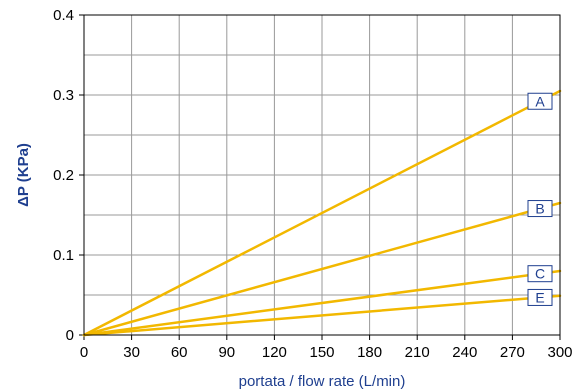  Describe the element at coordinates (84, 352) in the screenshot. I see `x-tick-label: 0` at that location.